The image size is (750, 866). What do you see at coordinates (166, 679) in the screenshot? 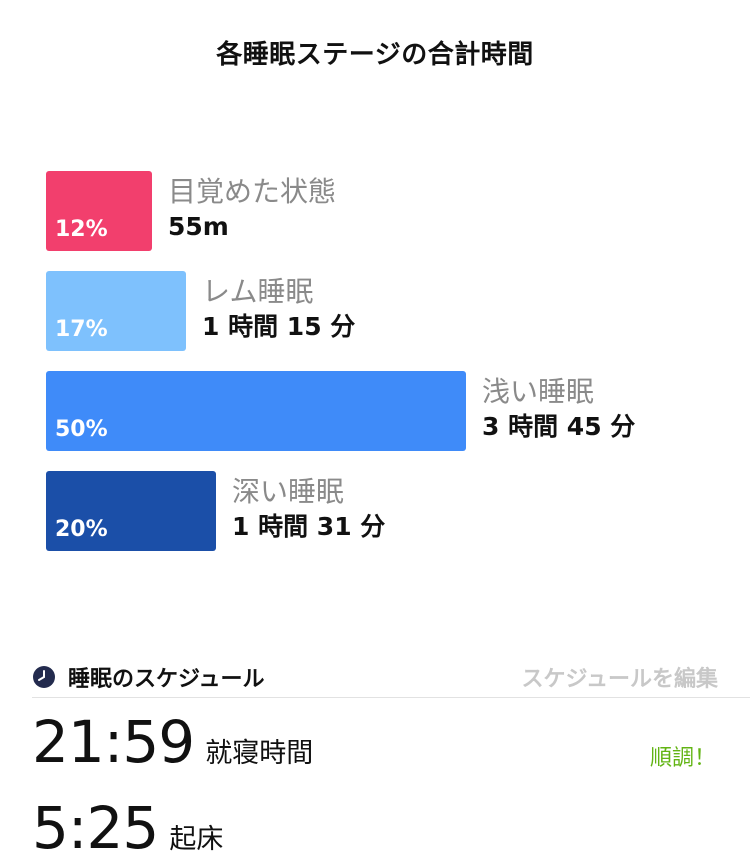
I see `schedule-title: 睡眠のスケジュール` at bounding box center [166, 679].